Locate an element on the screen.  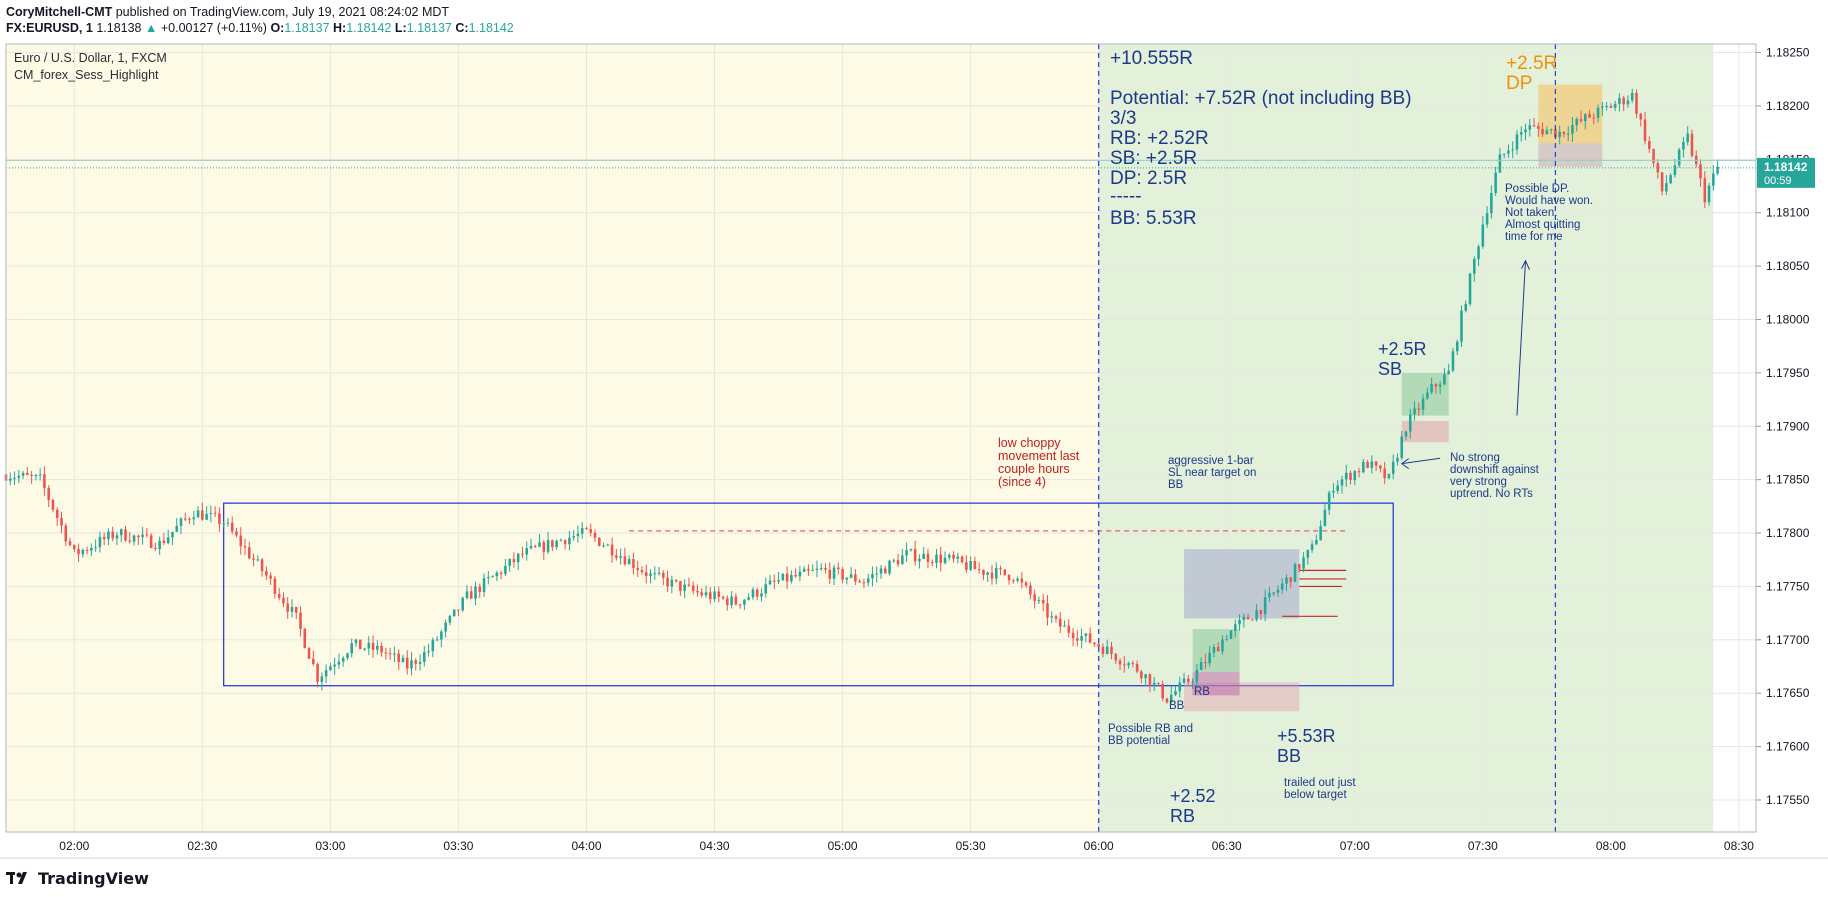
symbol-label: FX:EURUSD, 1 is located at coordinates (49, 28).